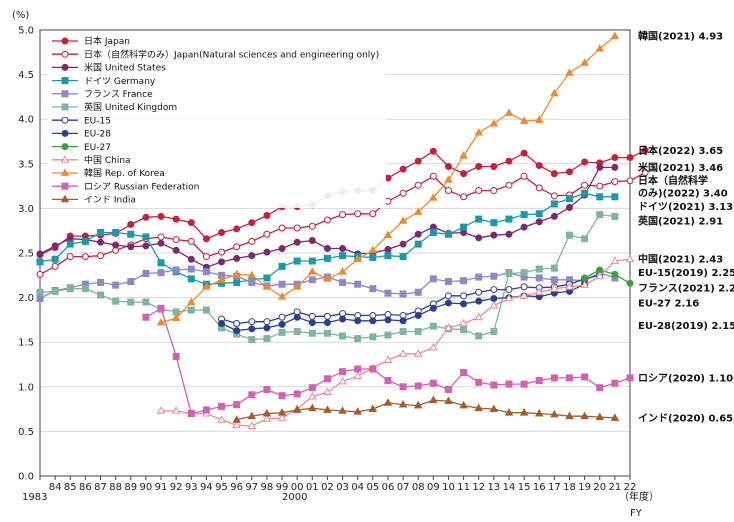 Image resolution: width=734 pixels, height=522 pixels. I want to click on x-tick-label: 90, so click(146, 487).